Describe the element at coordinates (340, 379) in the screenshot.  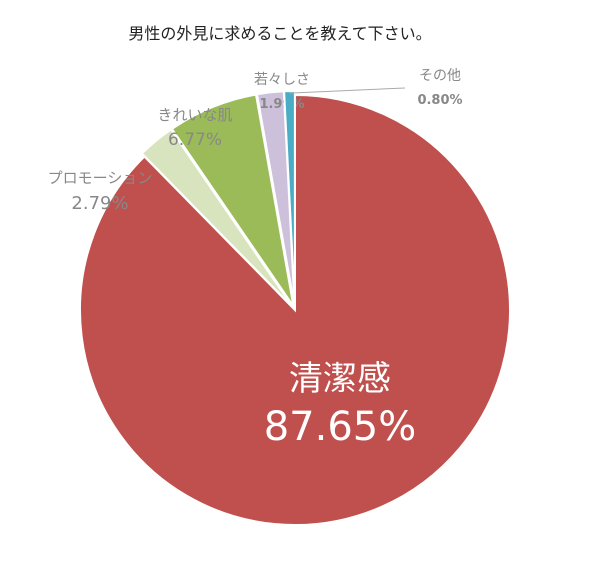
I see `slice-label-0: 清潔感` at that location.